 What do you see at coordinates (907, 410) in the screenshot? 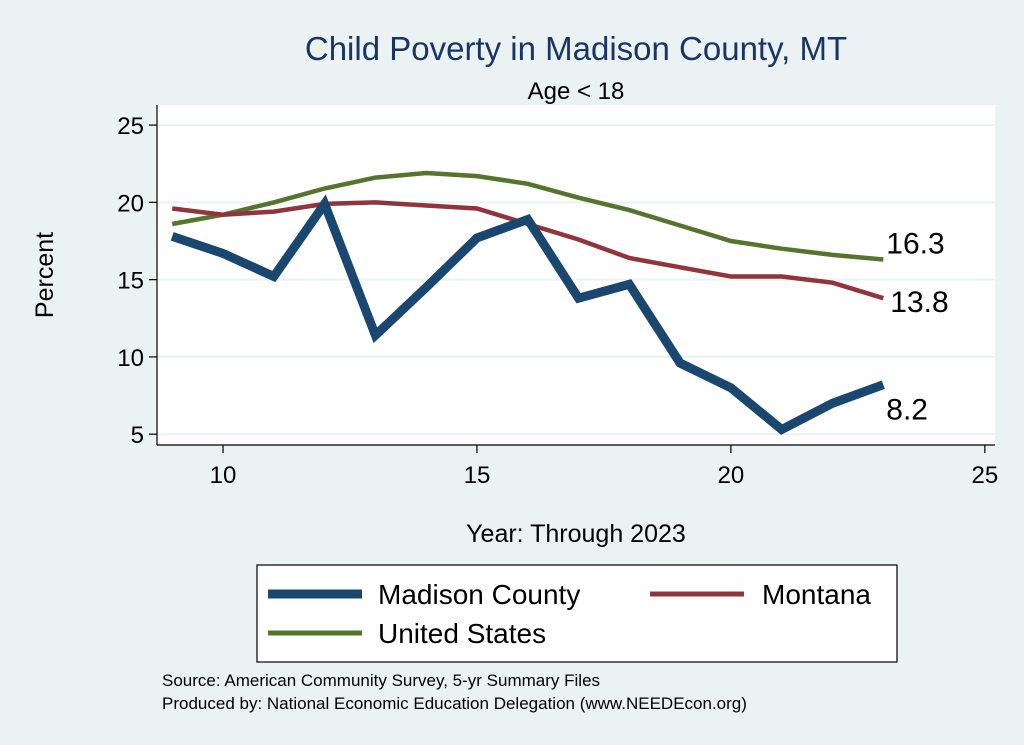
I see `end-label-madison-county: 8.2` at bounding box center [907, 410].